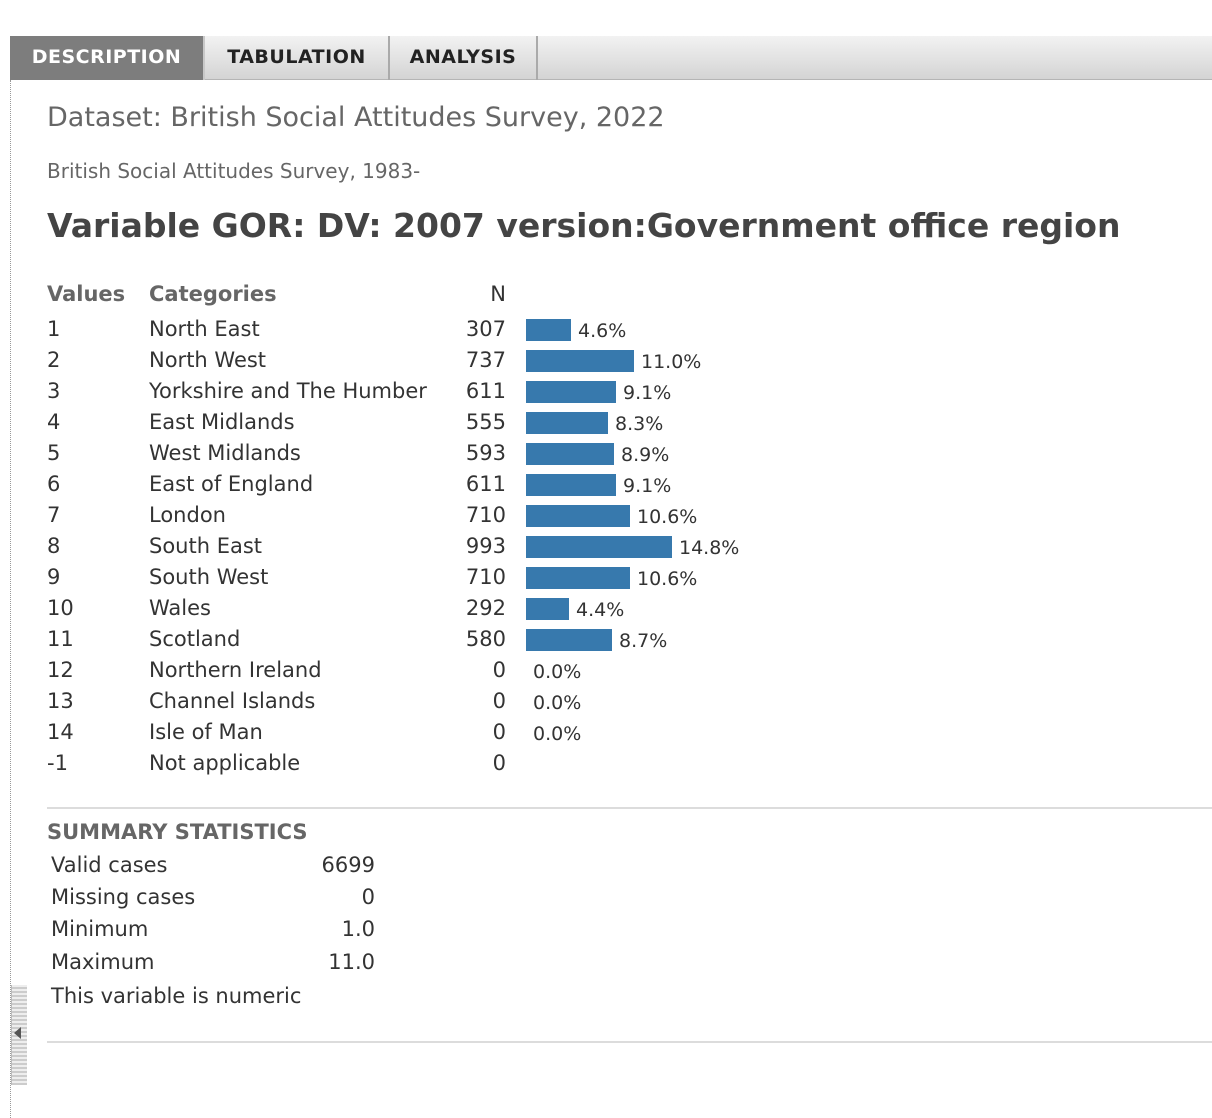 The image size is (1212, 1118). What do you see at coordinates (547, 763) in the screenshot?
I see `table-row: -1 Not applicable 0` at bounding box center [547, 763].